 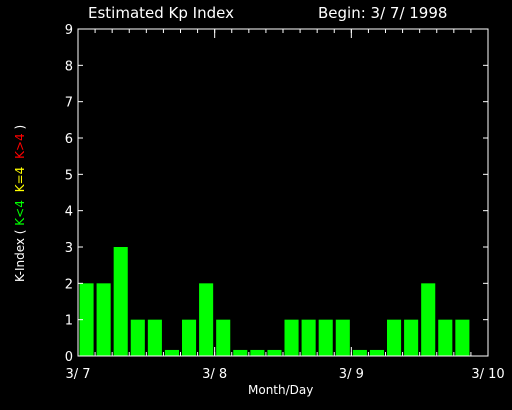 What do you see at coordinates (69, 103) in the screenshot?
I see `y-tick-label: 7` at bounding box center [69, 103].